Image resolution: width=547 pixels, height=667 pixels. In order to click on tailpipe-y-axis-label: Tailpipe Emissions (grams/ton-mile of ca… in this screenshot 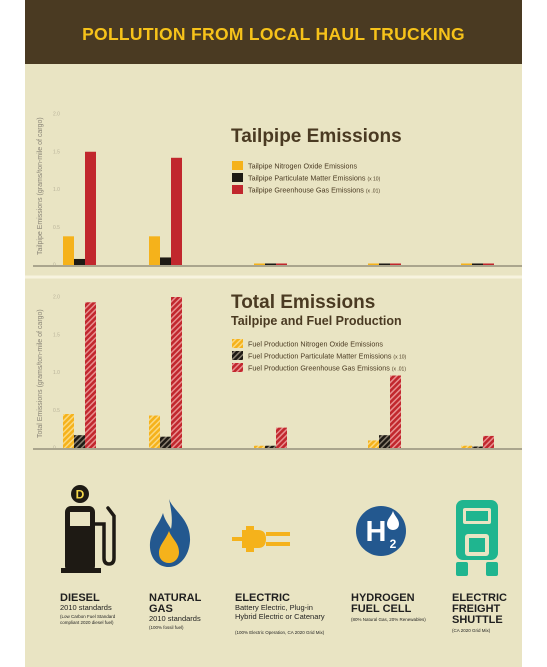, I will do `click(40, 186)`.